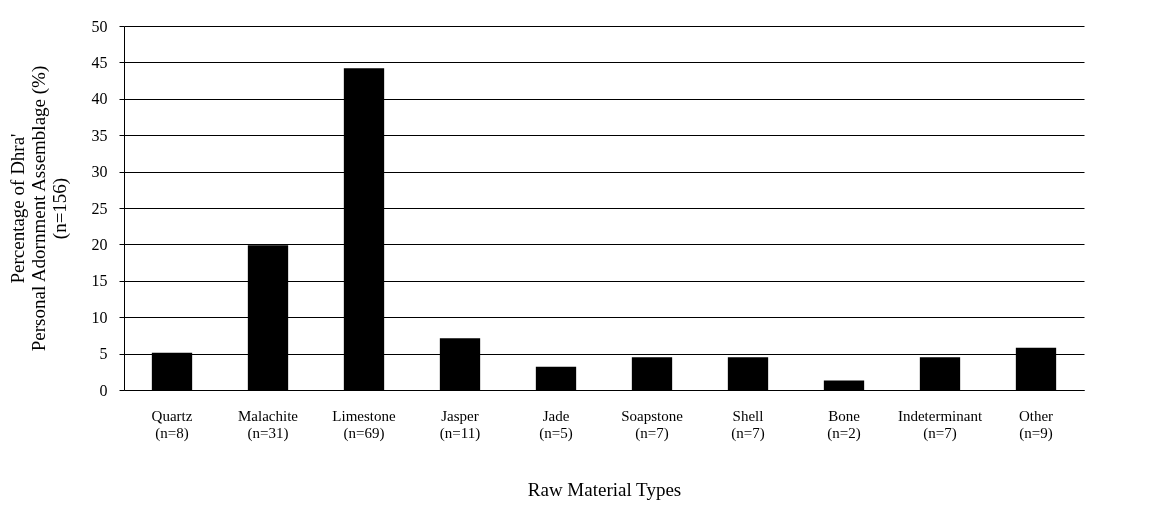  I want to click on y-tick-label: 25, so click(99, 208).